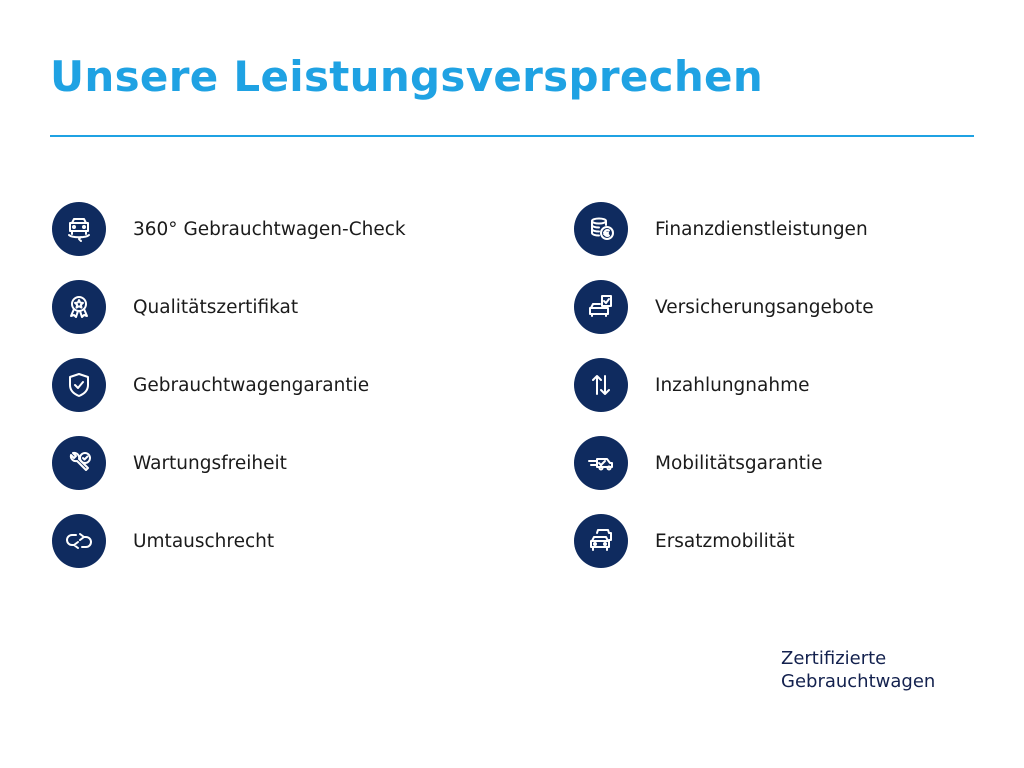 This screenshot has height=768, width=1024. Describe the element at coordinates (732, 385) in the screenshot. I see `feature-label: Inzahlungnahme` at that location.